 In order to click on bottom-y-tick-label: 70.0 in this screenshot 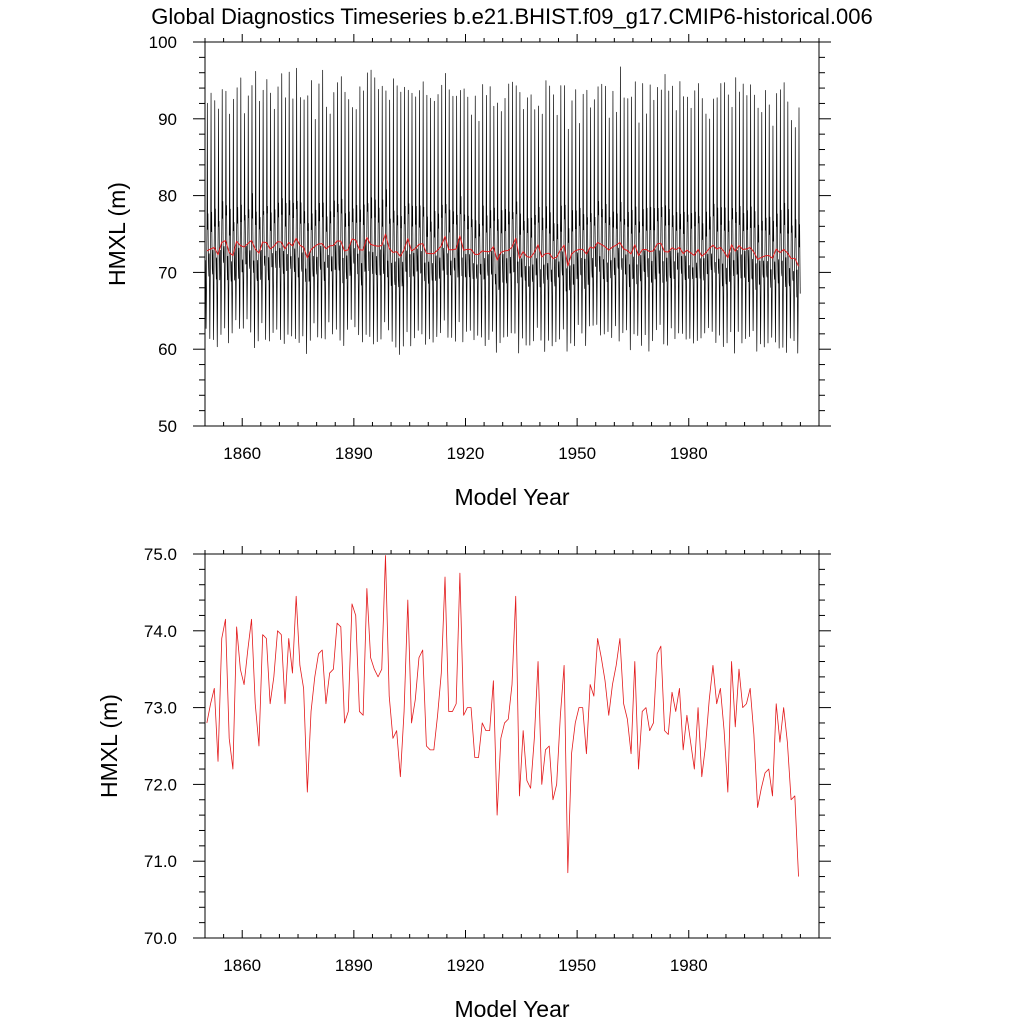, I will do `click(160, 938)`.